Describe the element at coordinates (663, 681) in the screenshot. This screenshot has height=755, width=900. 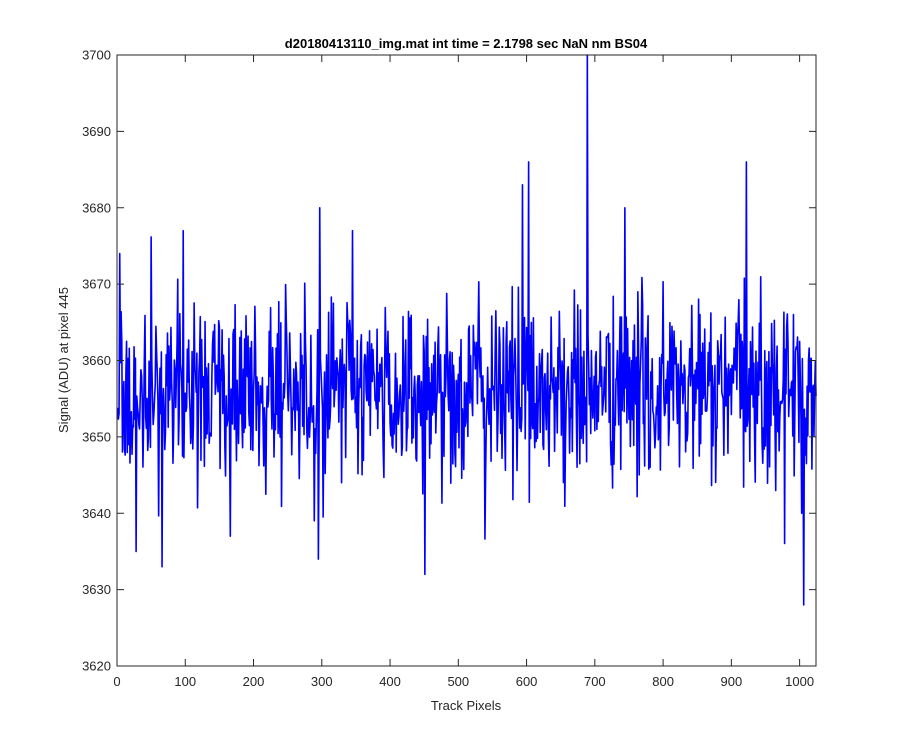
I see `x-tick-label: 800` at that location.